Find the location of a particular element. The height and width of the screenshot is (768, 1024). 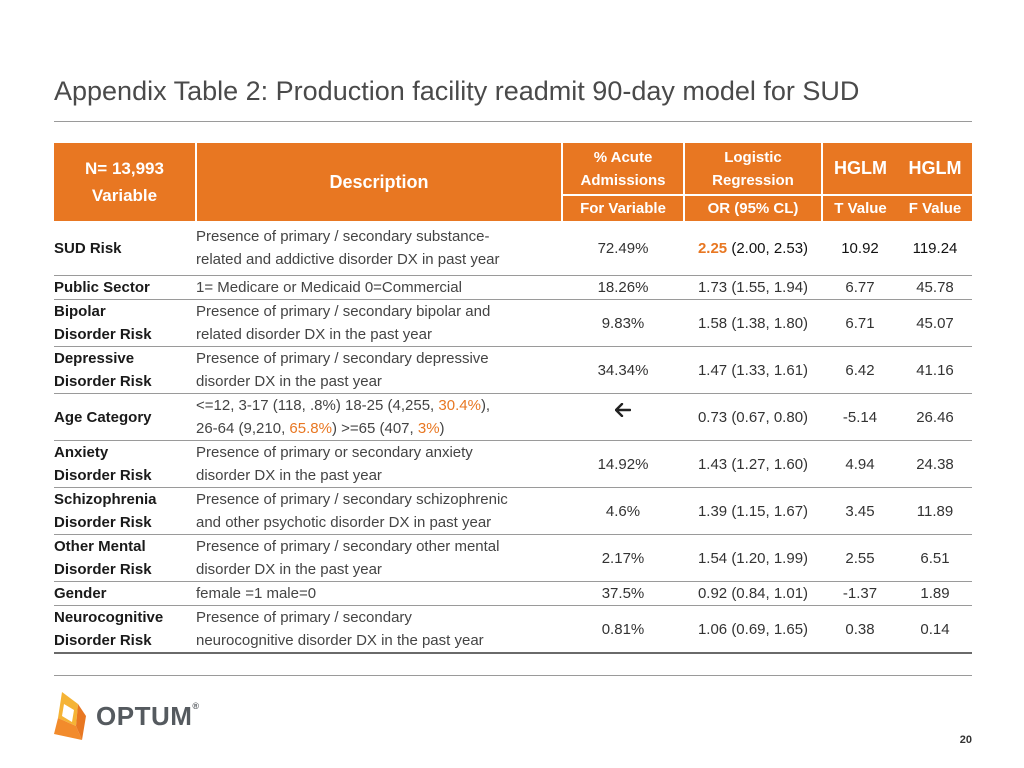

variable-cell: Bipolar Disorder Risk is located at coordinates (103, 323).